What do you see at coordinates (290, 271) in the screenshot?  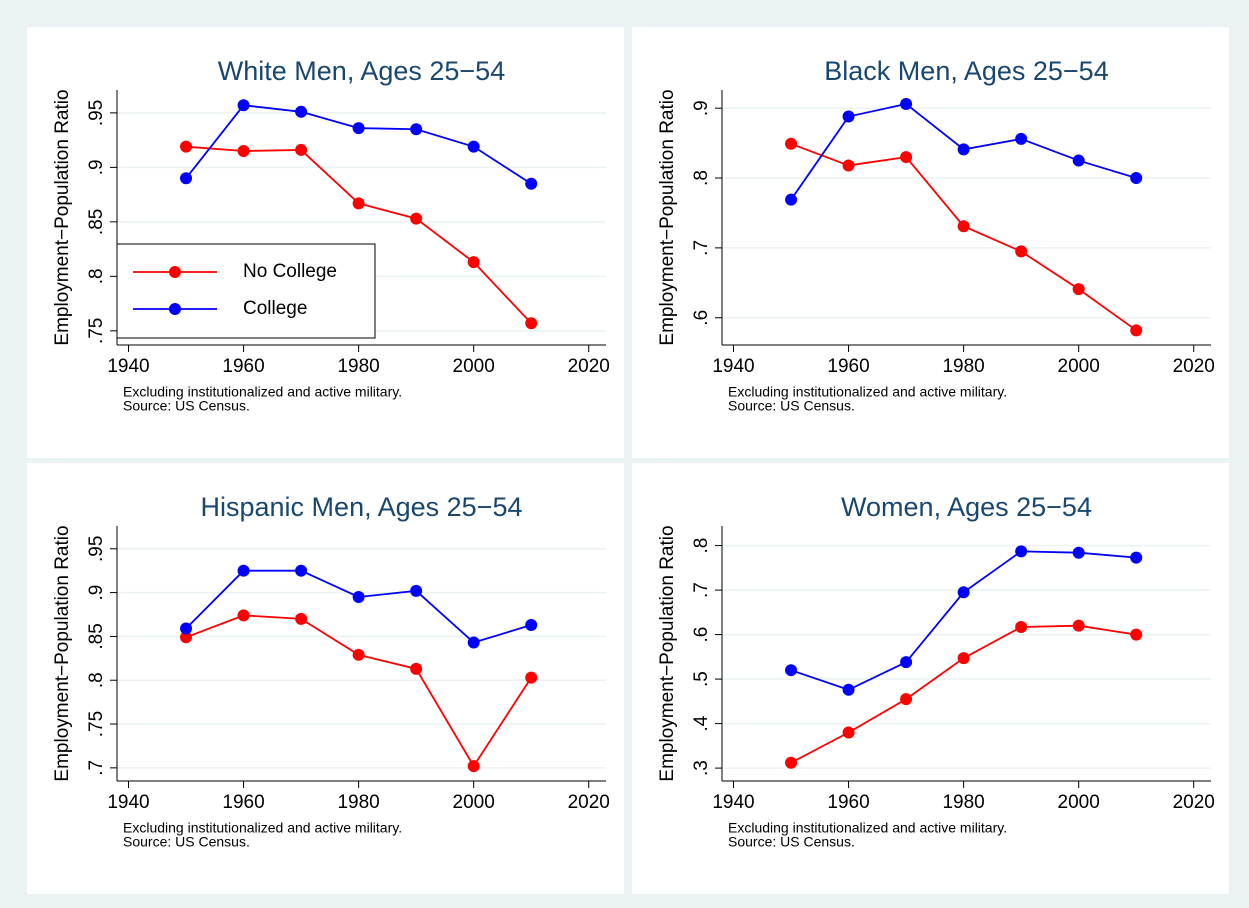 I see `legend-label: No College` at bounding box center [290, 271].